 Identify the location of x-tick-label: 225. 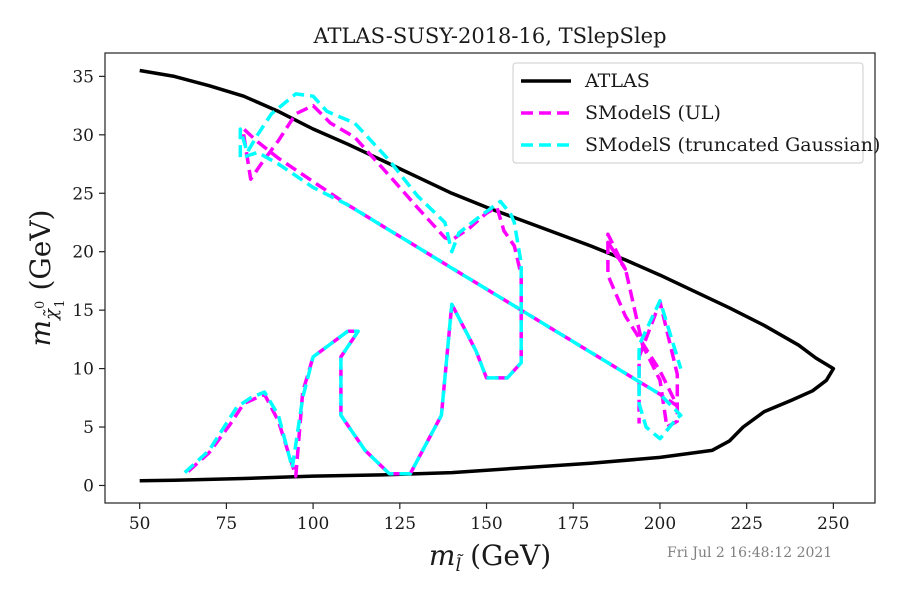
(746, 524).